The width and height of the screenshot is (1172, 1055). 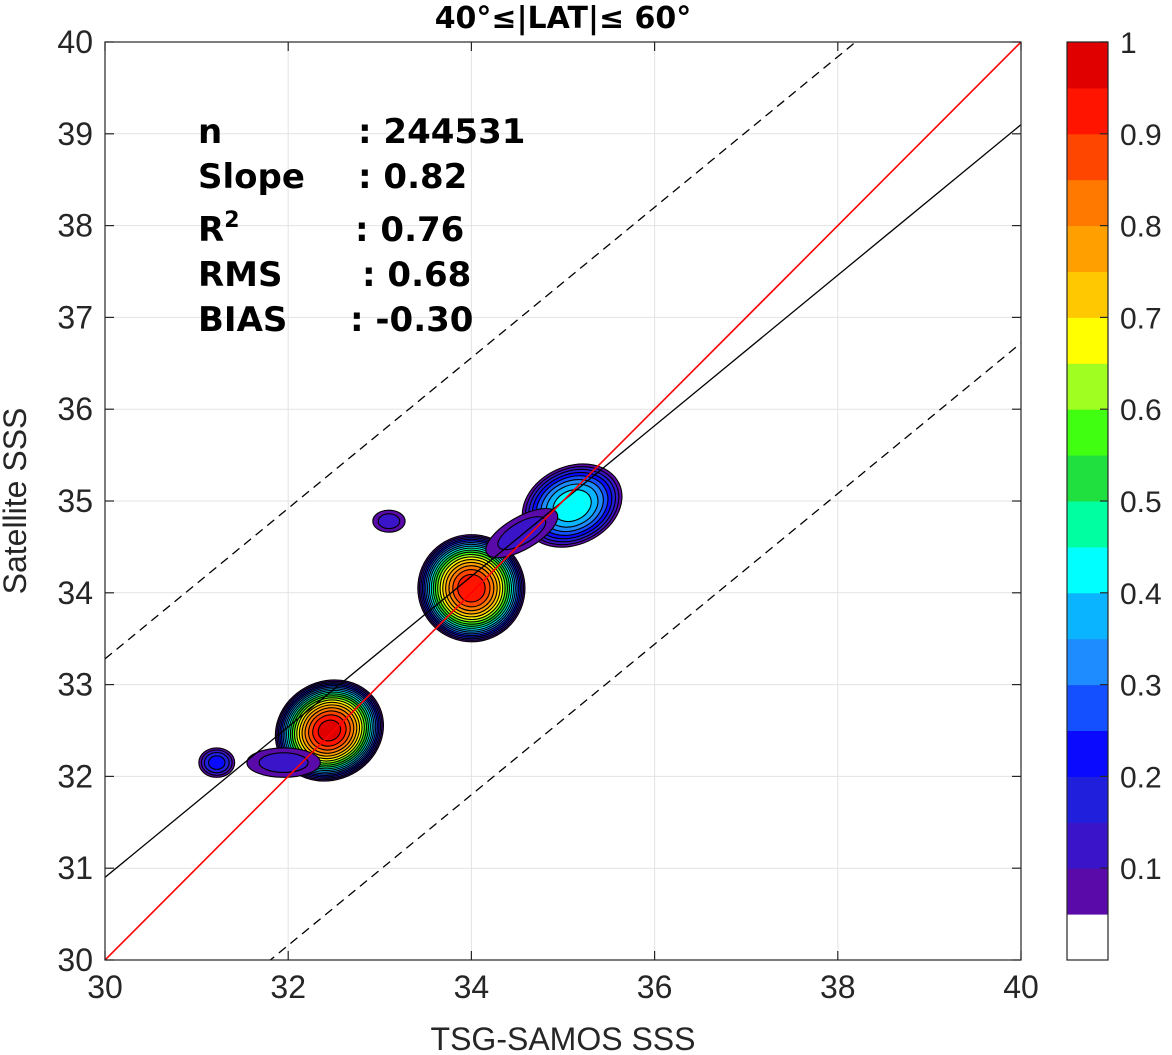 I want to click on y-tick-label: 31, so click(x=75, y=868).